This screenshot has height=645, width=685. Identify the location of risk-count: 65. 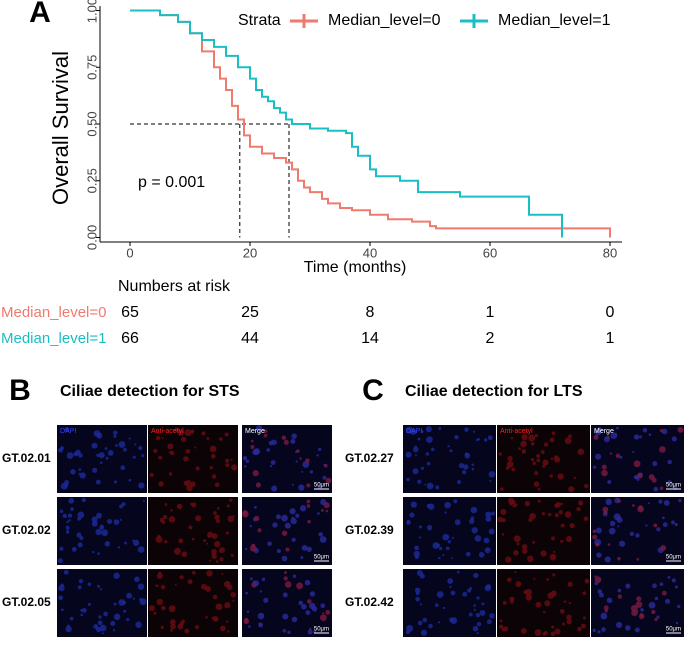
(130, 312).